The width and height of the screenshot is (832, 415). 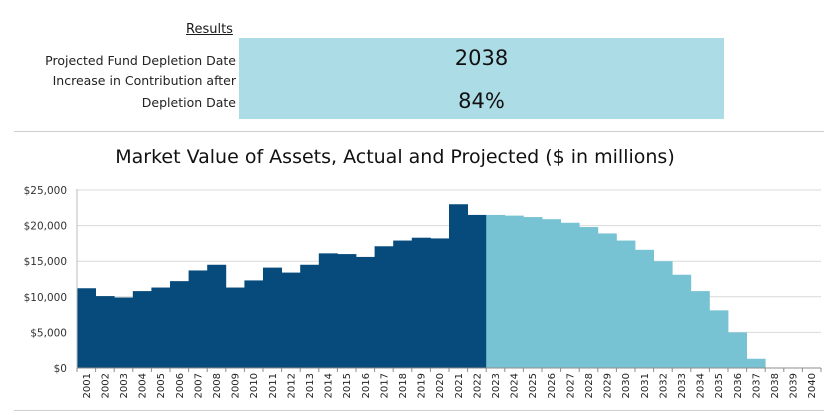 What do you see at coordinates (514, 291) in the screenshot?
I see `bar-2024` at bounding box center [514, 291].